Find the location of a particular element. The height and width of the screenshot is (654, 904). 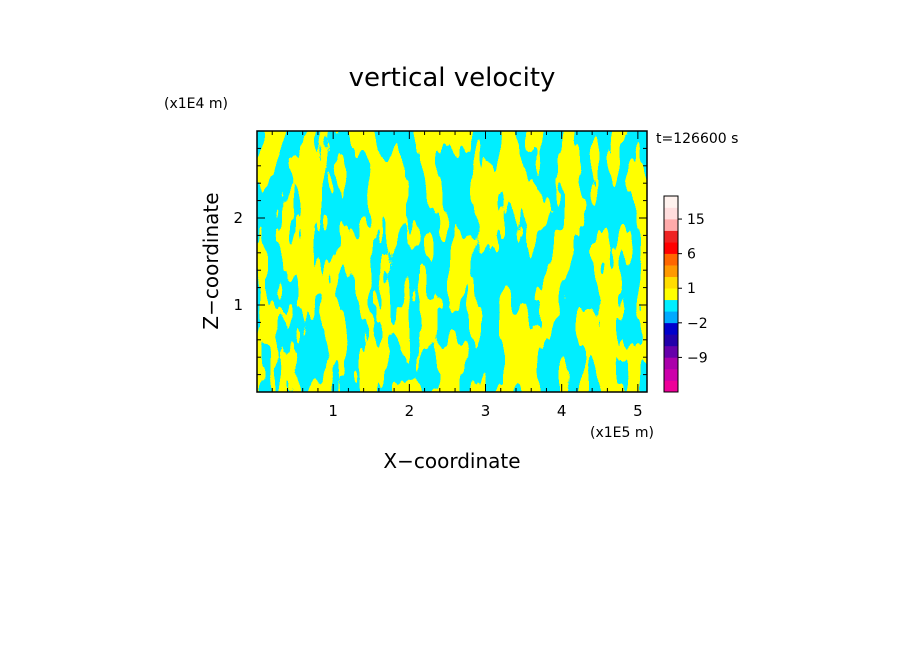

colorbar: 15 6 1 −2 −9 is located at coordinates (685, 294).